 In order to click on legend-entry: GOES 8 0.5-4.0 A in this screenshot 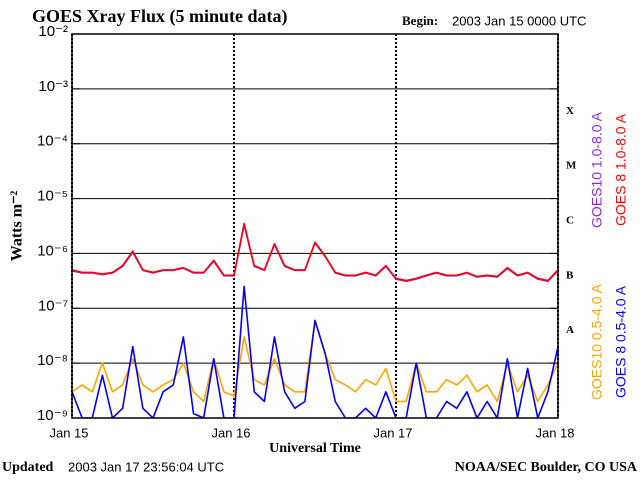, I will do `click(621, 341)`.